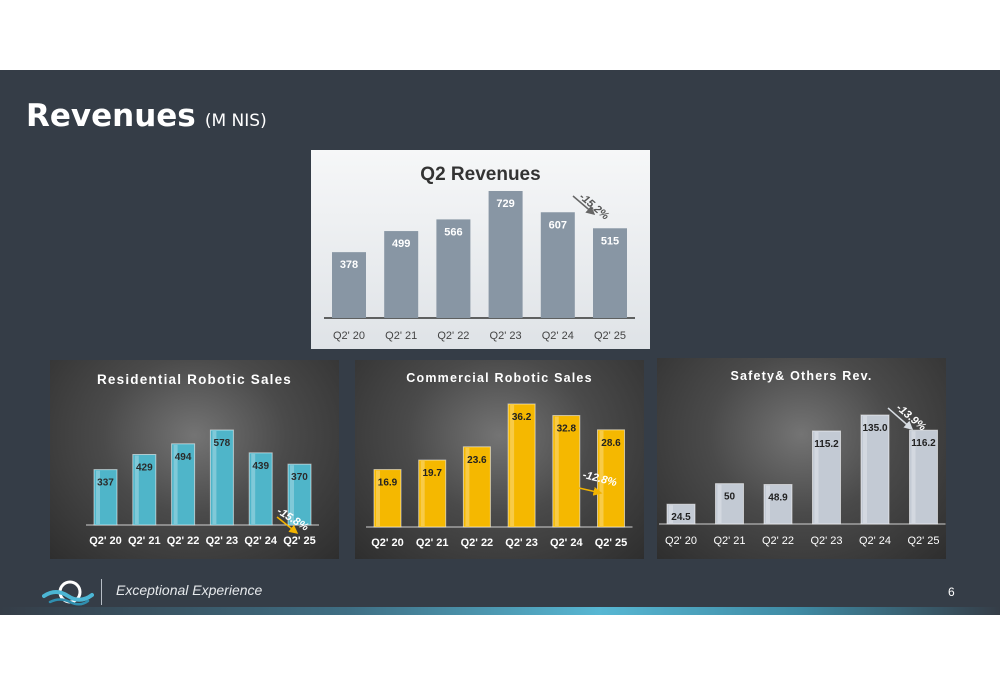  Describe the element at coordinates (349, 265) in the screenshot. I see `data-label: 378` at that location.